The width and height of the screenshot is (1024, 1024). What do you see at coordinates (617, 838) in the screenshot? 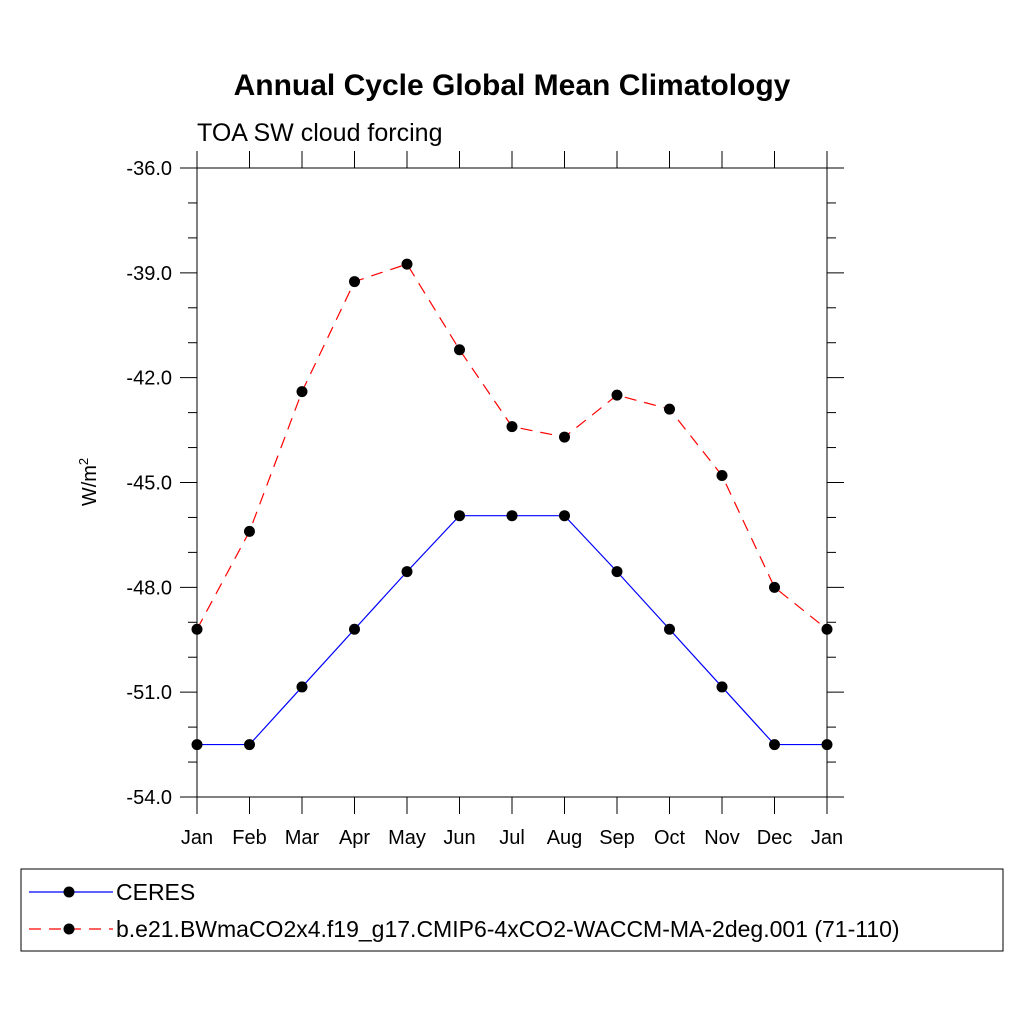
I see `x-tick-label: Sep` at bounding box center [617, 838].